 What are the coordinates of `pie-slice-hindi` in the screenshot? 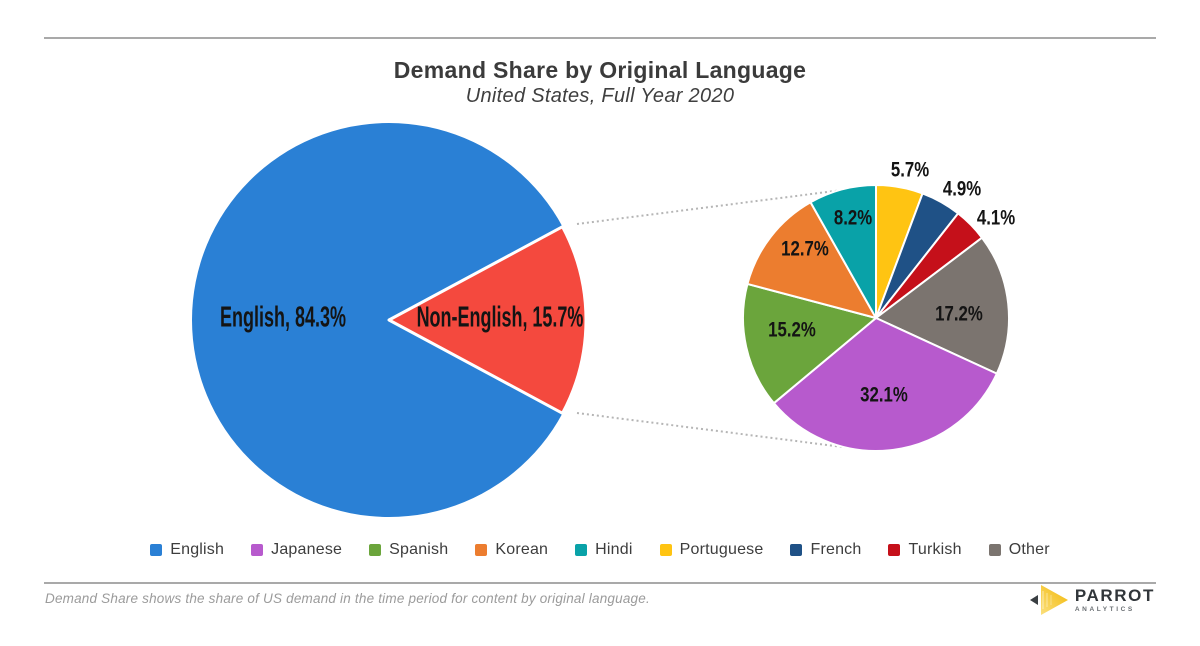 It's located at (843, 251).